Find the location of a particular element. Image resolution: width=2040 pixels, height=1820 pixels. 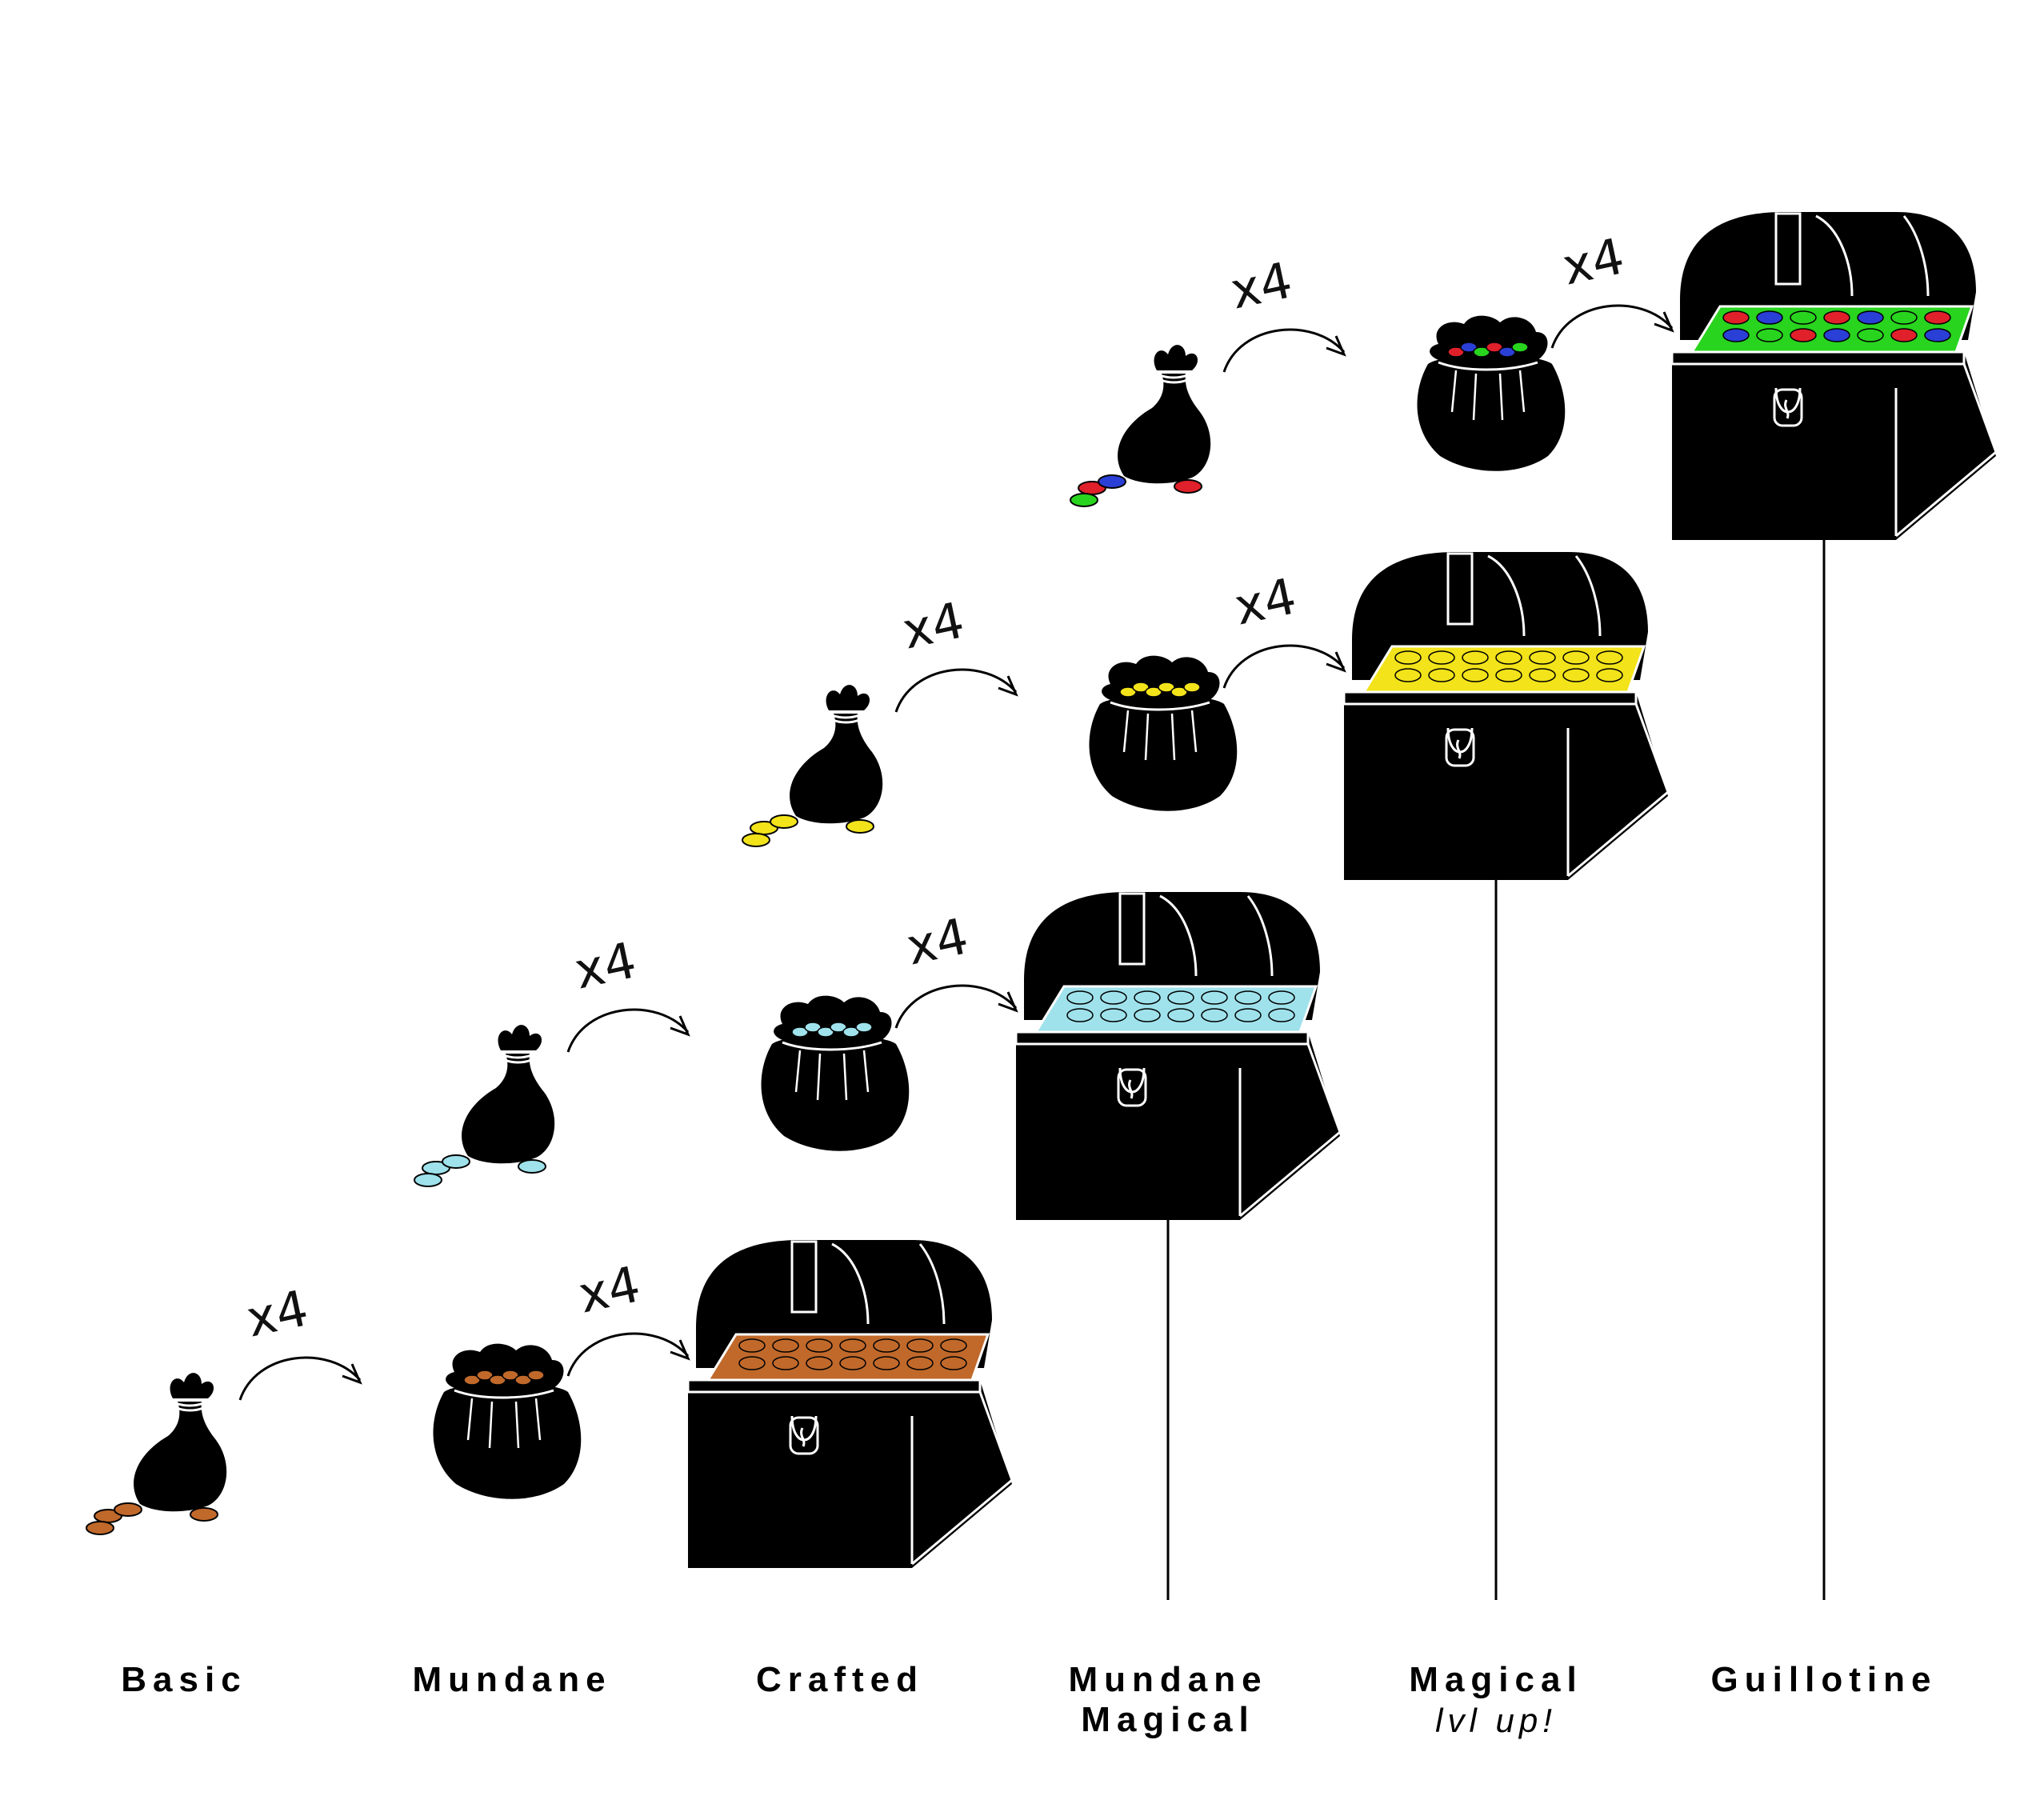

tier-label: Mundane Magical is located at coordinates (1168, 1700).